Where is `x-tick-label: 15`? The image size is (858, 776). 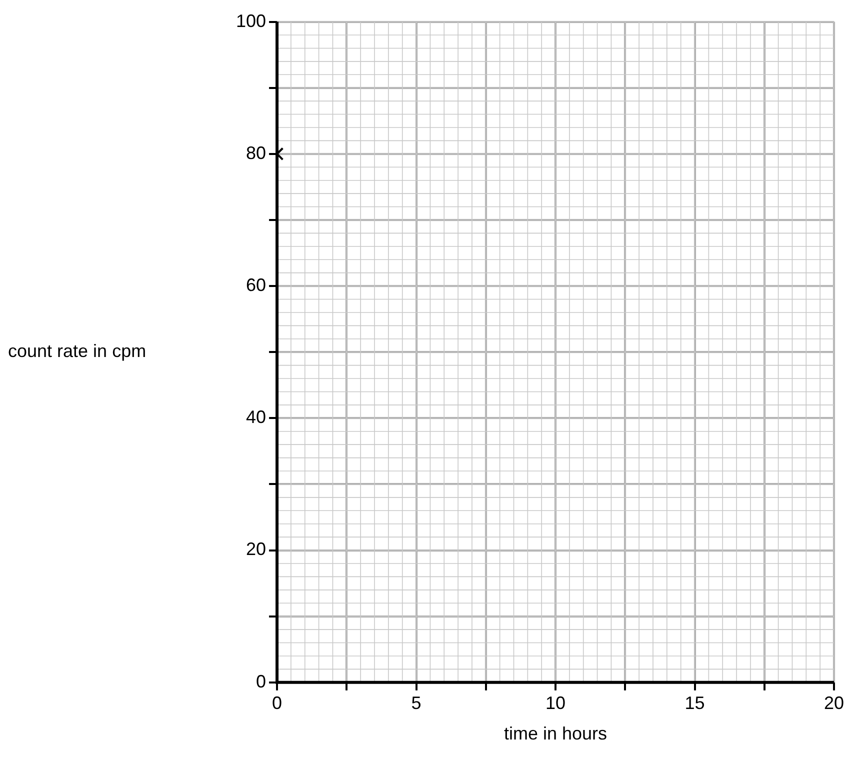
x-tick-label: 15 is located at coordinates (694, 703).